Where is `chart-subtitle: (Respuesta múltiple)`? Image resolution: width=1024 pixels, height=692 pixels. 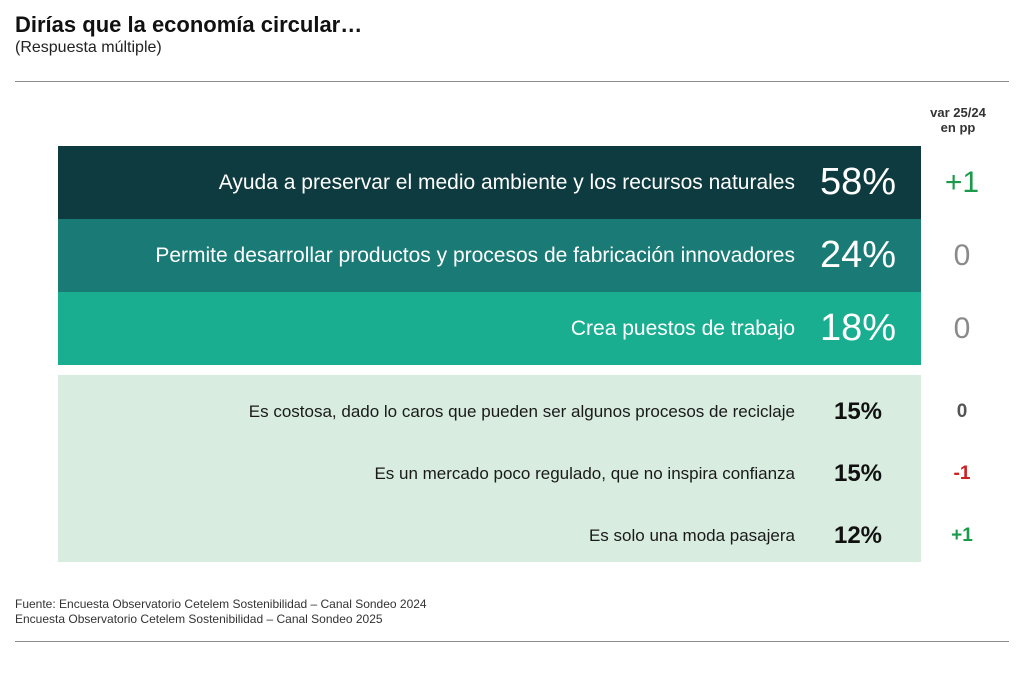
chart-subtitle: (Respuesta múltiple) is located at coordinates (88, 47).